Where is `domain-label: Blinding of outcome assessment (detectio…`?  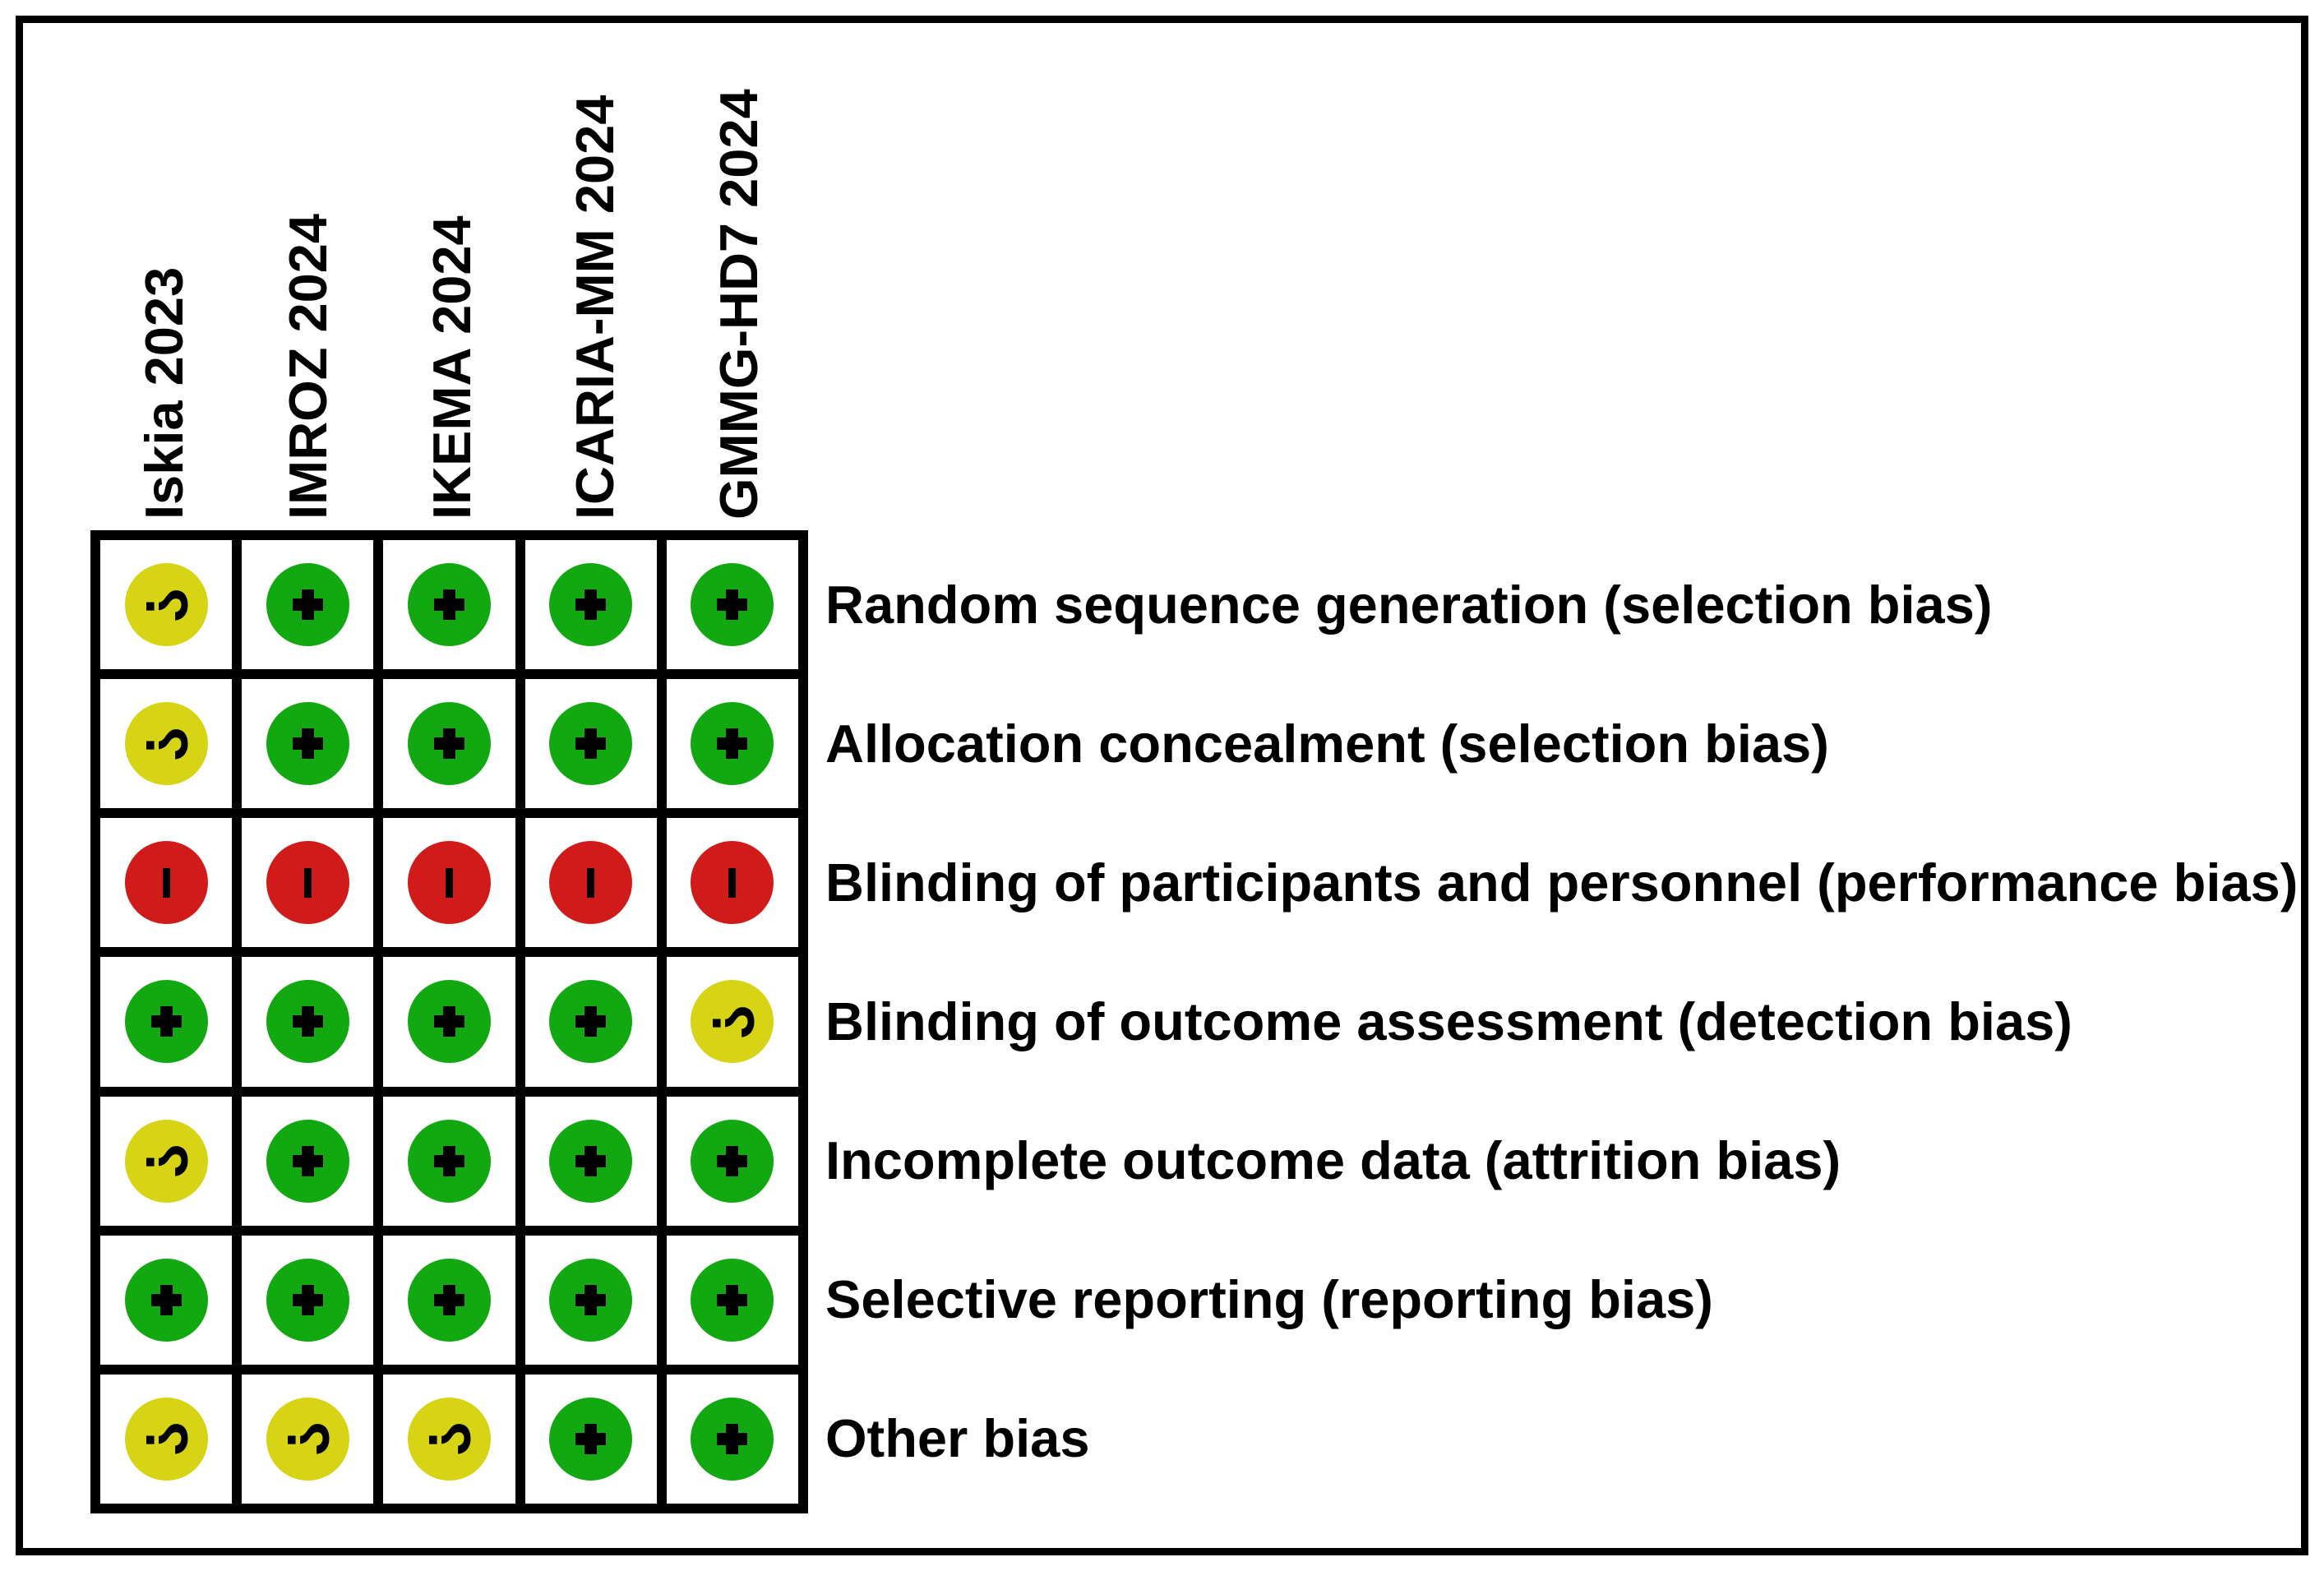 domain-label: Blinding of outcome assessment (detectio… is located at coordinates (1448, 1021).